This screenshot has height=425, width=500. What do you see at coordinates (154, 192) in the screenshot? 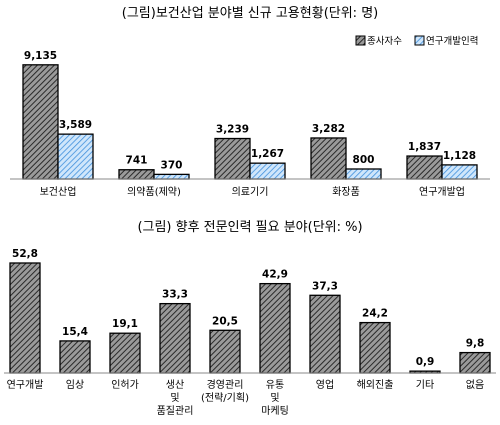
I see `category-label-1: 의약품(제약)` at bounding box center [154, 192].